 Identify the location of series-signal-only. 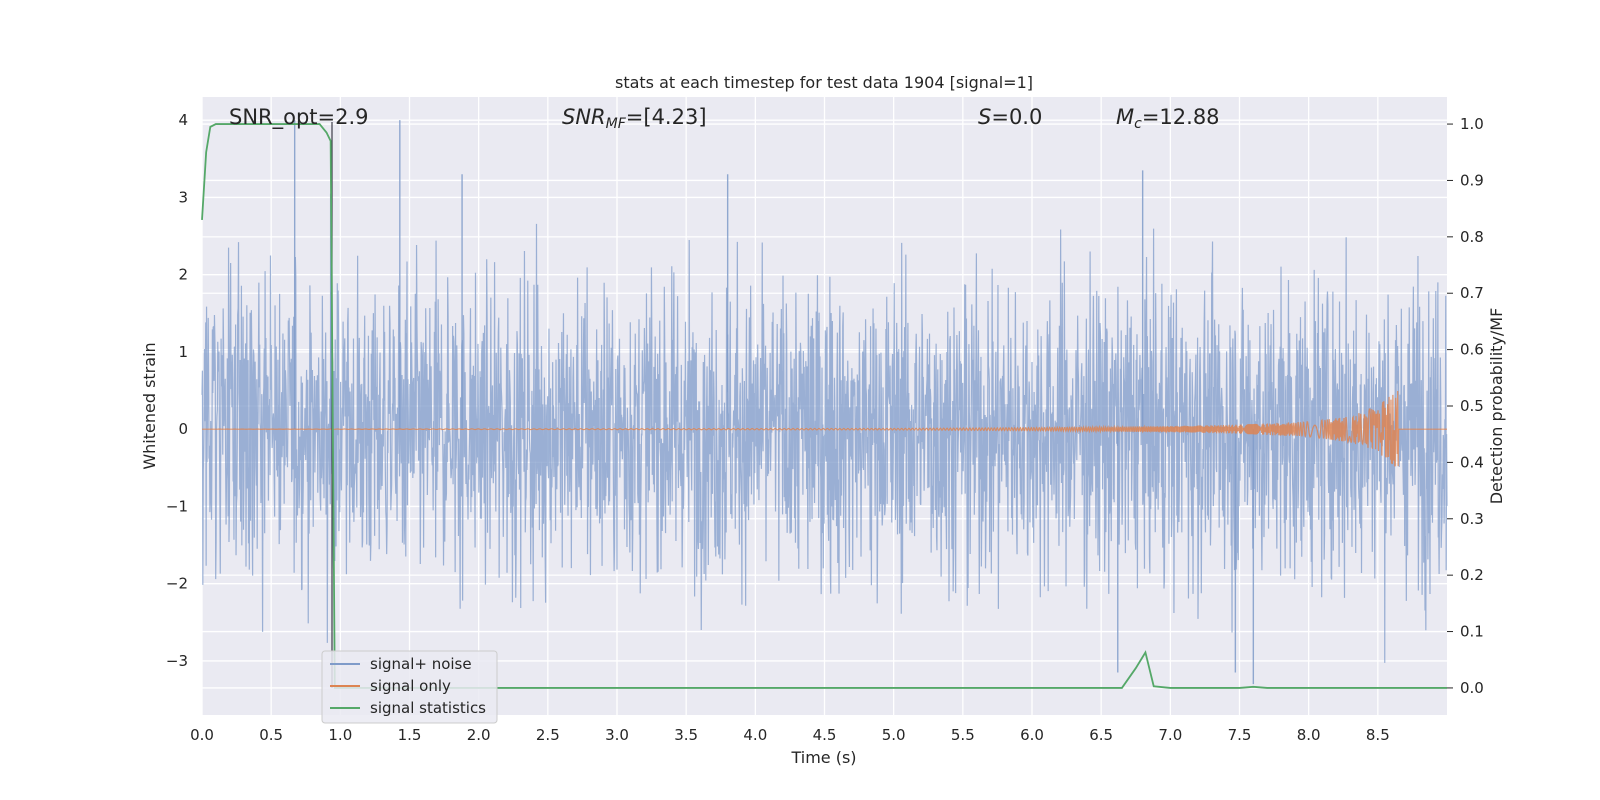
(824, 428).